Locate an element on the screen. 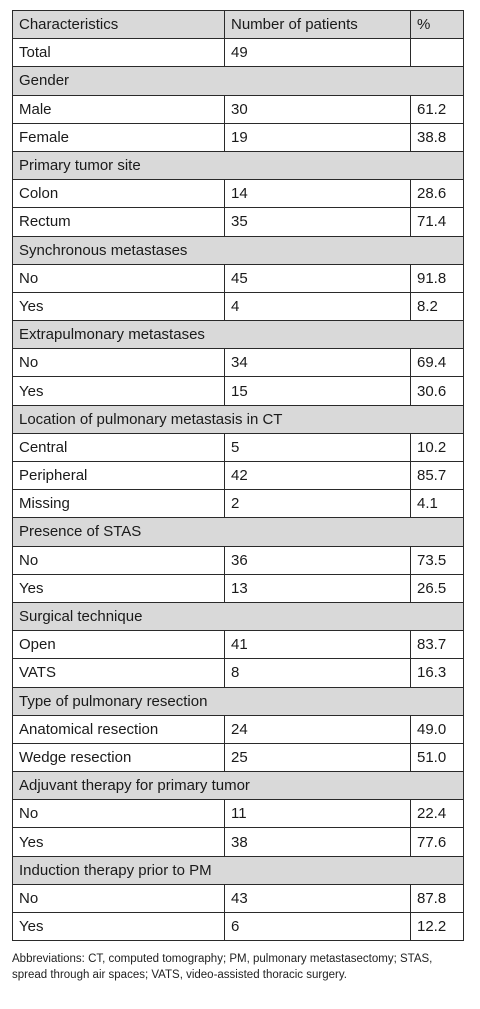  row-percent: 71.4 is located at coordinates (437, 222).